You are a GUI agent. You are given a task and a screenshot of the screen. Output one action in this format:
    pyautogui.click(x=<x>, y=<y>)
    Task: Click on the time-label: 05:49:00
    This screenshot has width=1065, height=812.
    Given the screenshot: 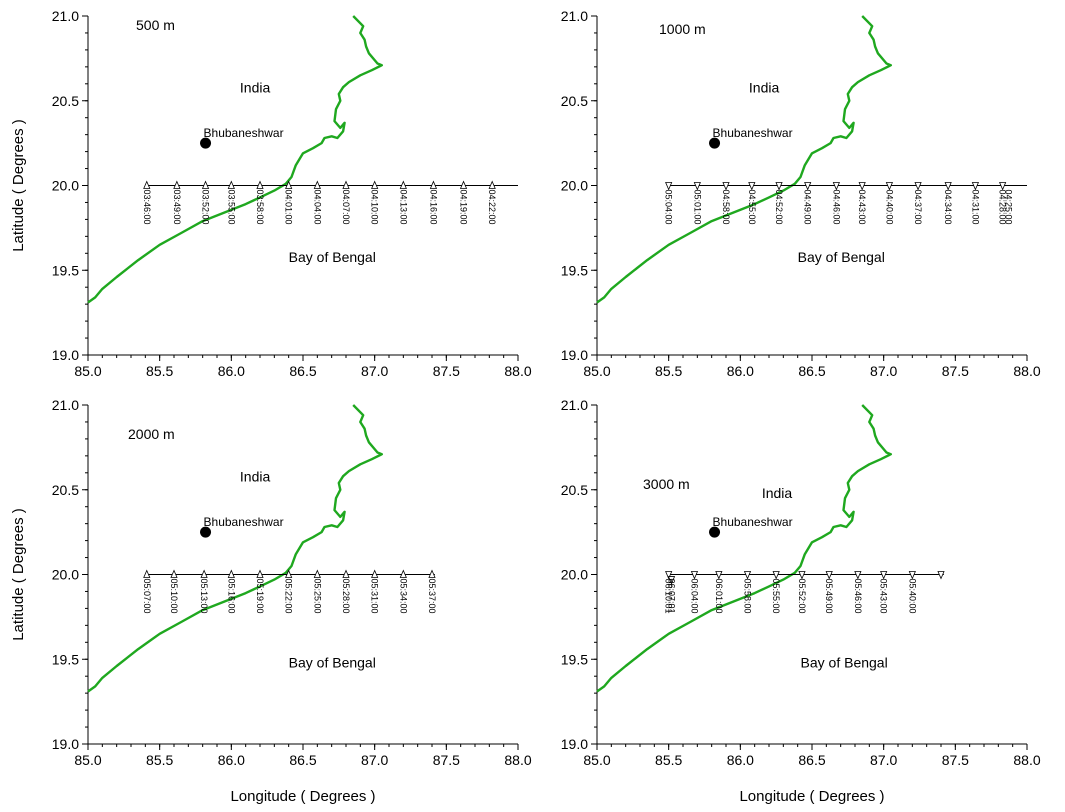 What is the action you would take?
    pyautogui.click(x=829, y=596)
    